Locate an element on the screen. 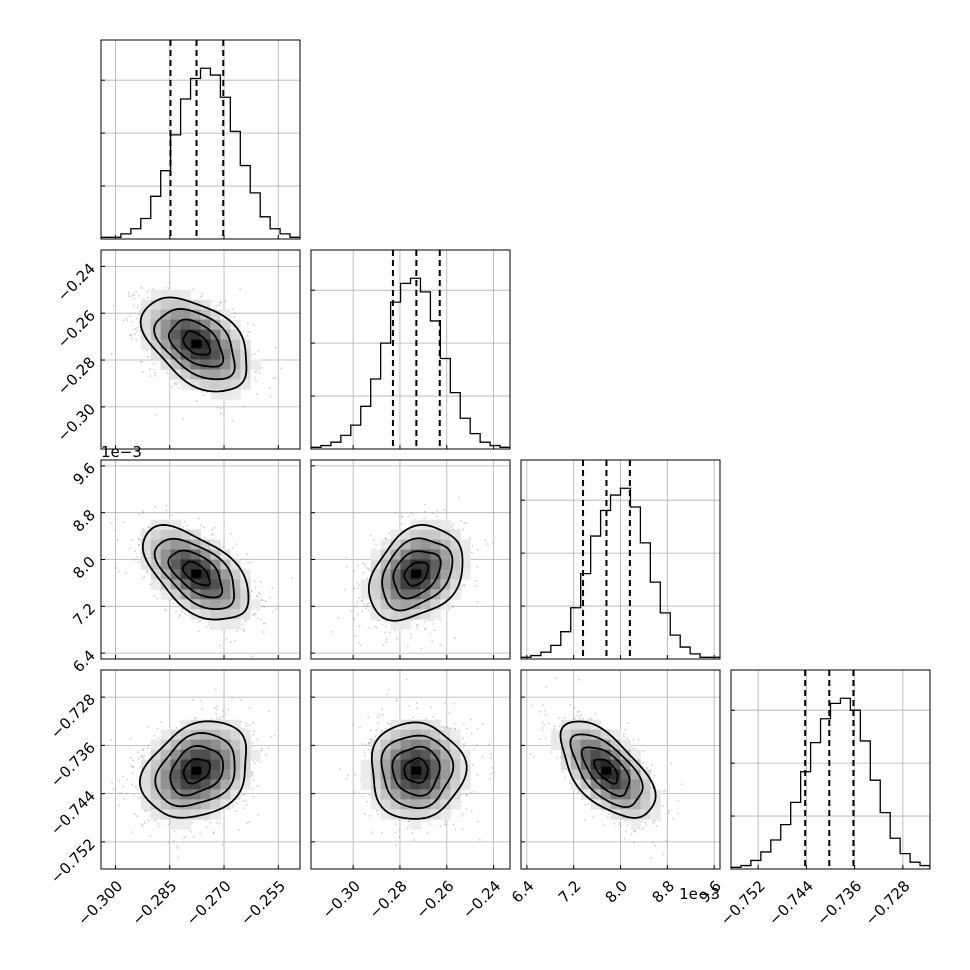  y-tick-label: 9.6 is located at coordinates (84, 474).